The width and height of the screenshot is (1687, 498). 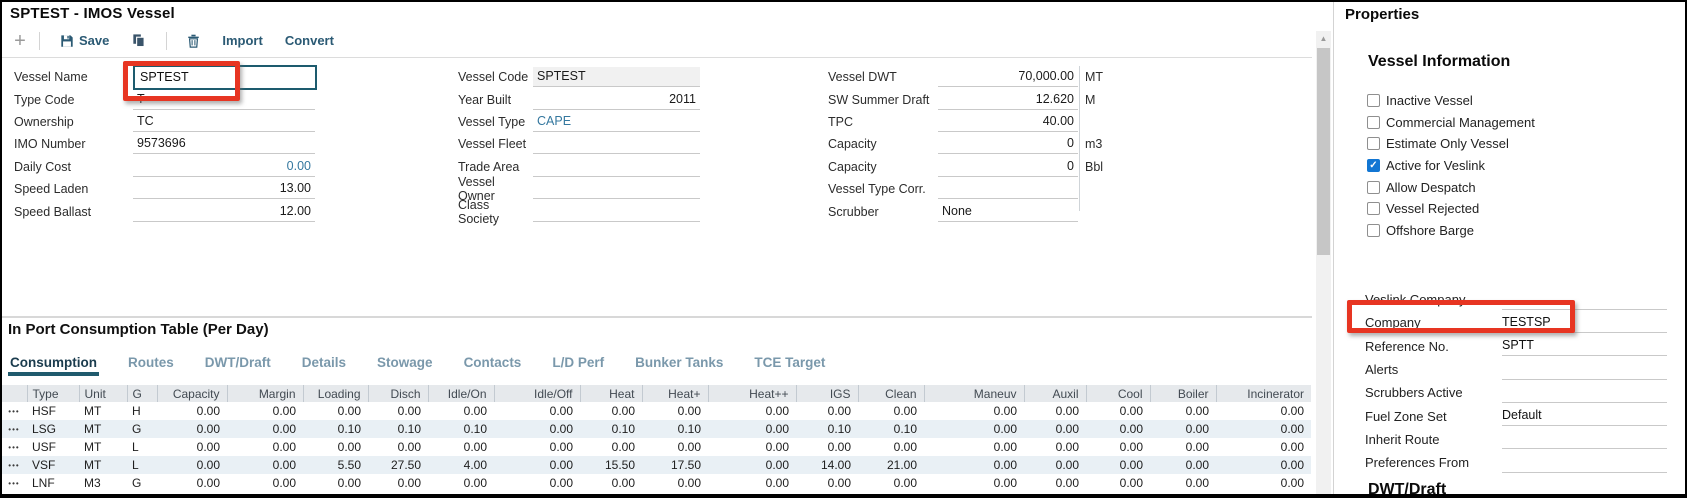 I want to click on field-value-daily-cost: 0.00, so click(x=224, y=167).